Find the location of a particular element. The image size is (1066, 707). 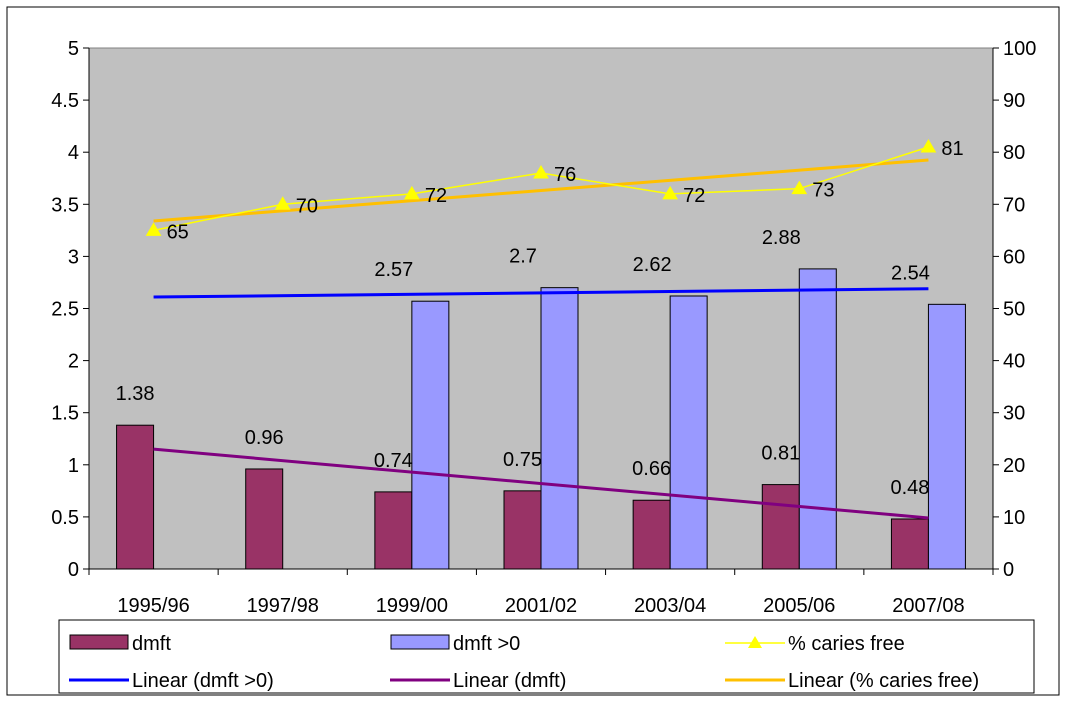

data-label-dmft: 0.96 is located at coordinates (264, 438).